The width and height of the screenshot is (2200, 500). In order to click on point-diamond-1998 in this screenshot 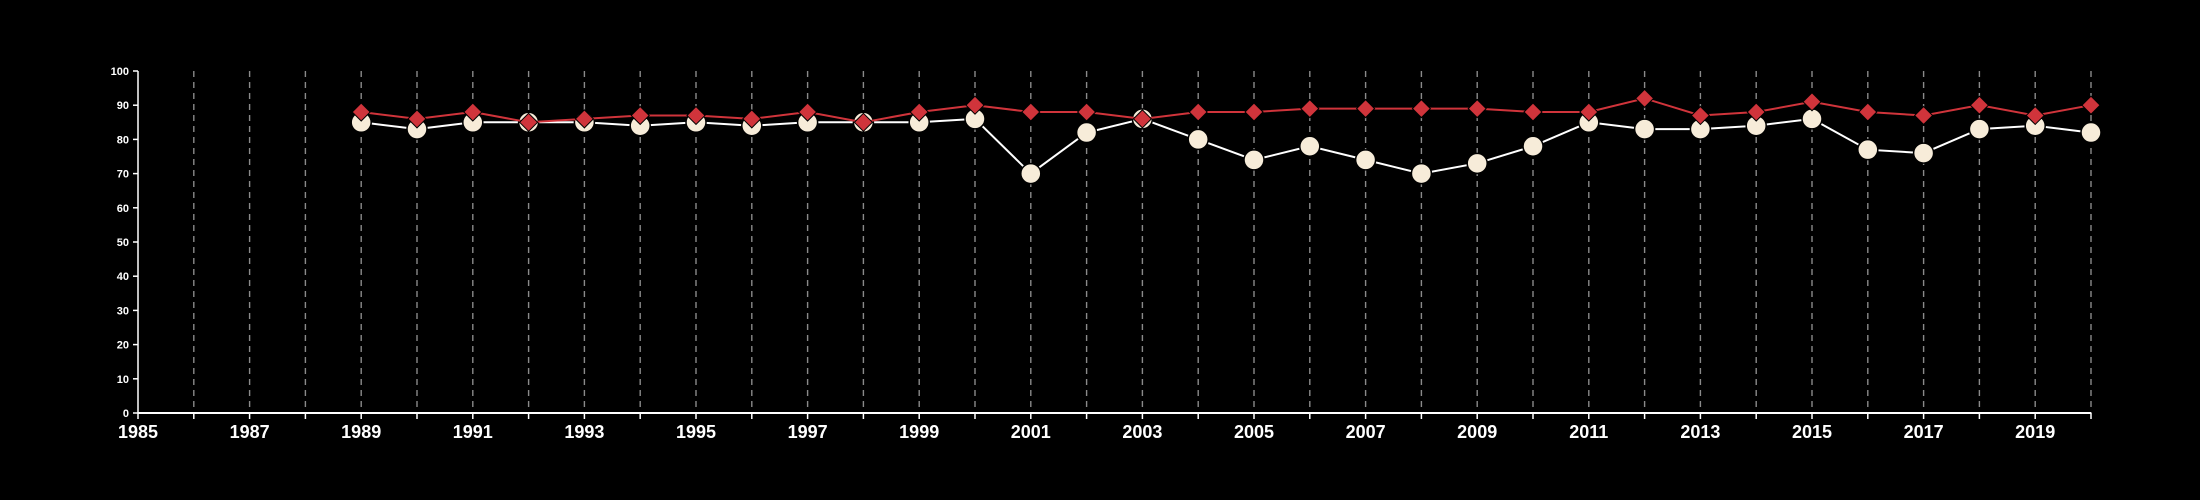, I will do `click(863, 122)`.